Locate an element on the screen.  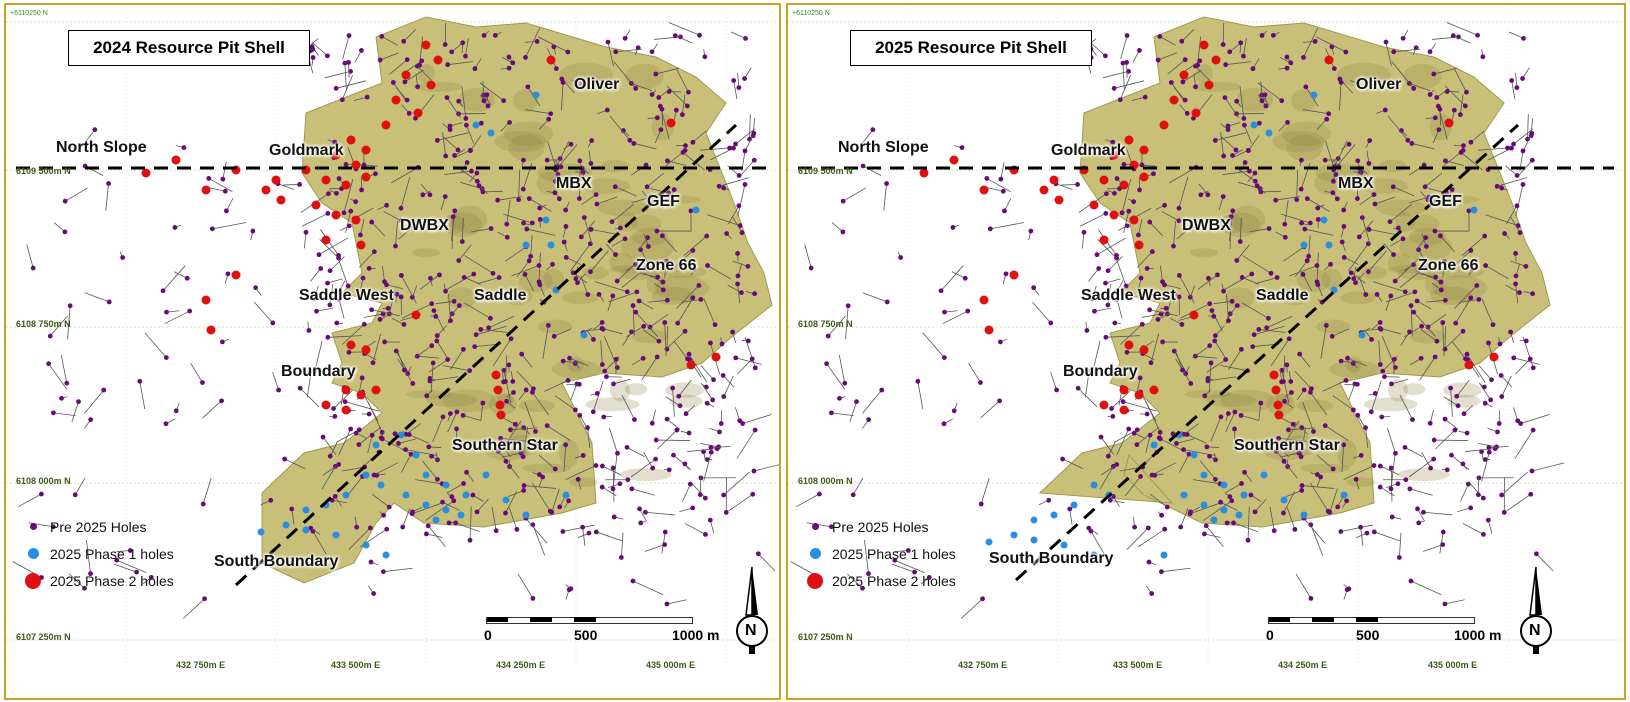
zone-label-north-slope: North Slope is located at coordinates (883, 147).